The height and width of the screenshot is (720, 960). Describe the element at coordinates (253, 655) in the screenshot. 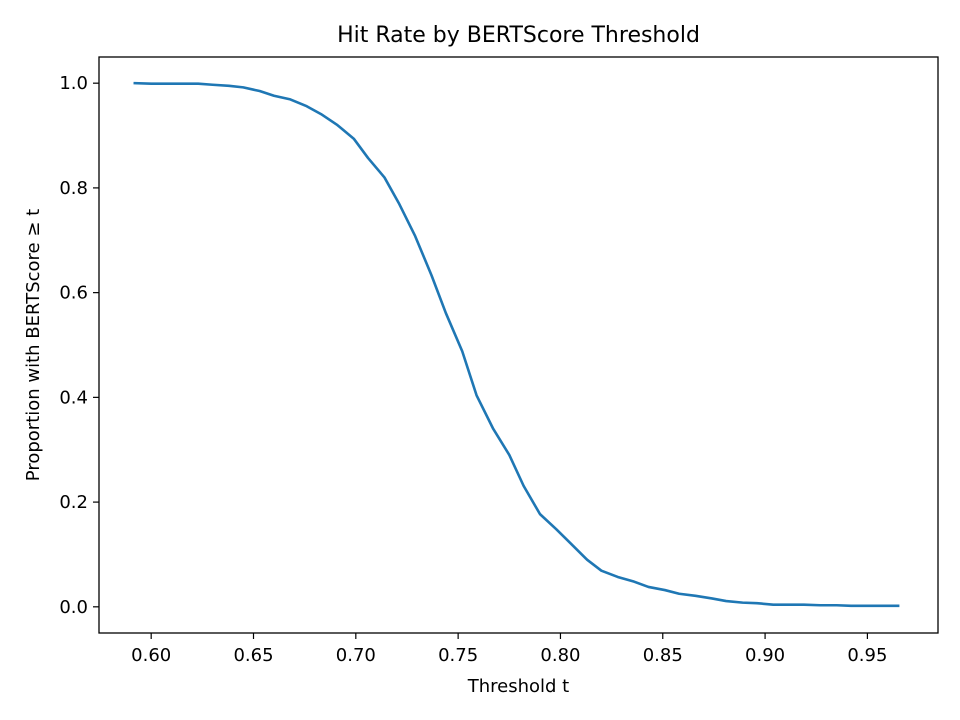

I see `x-tick-label: 0.65` at that location.